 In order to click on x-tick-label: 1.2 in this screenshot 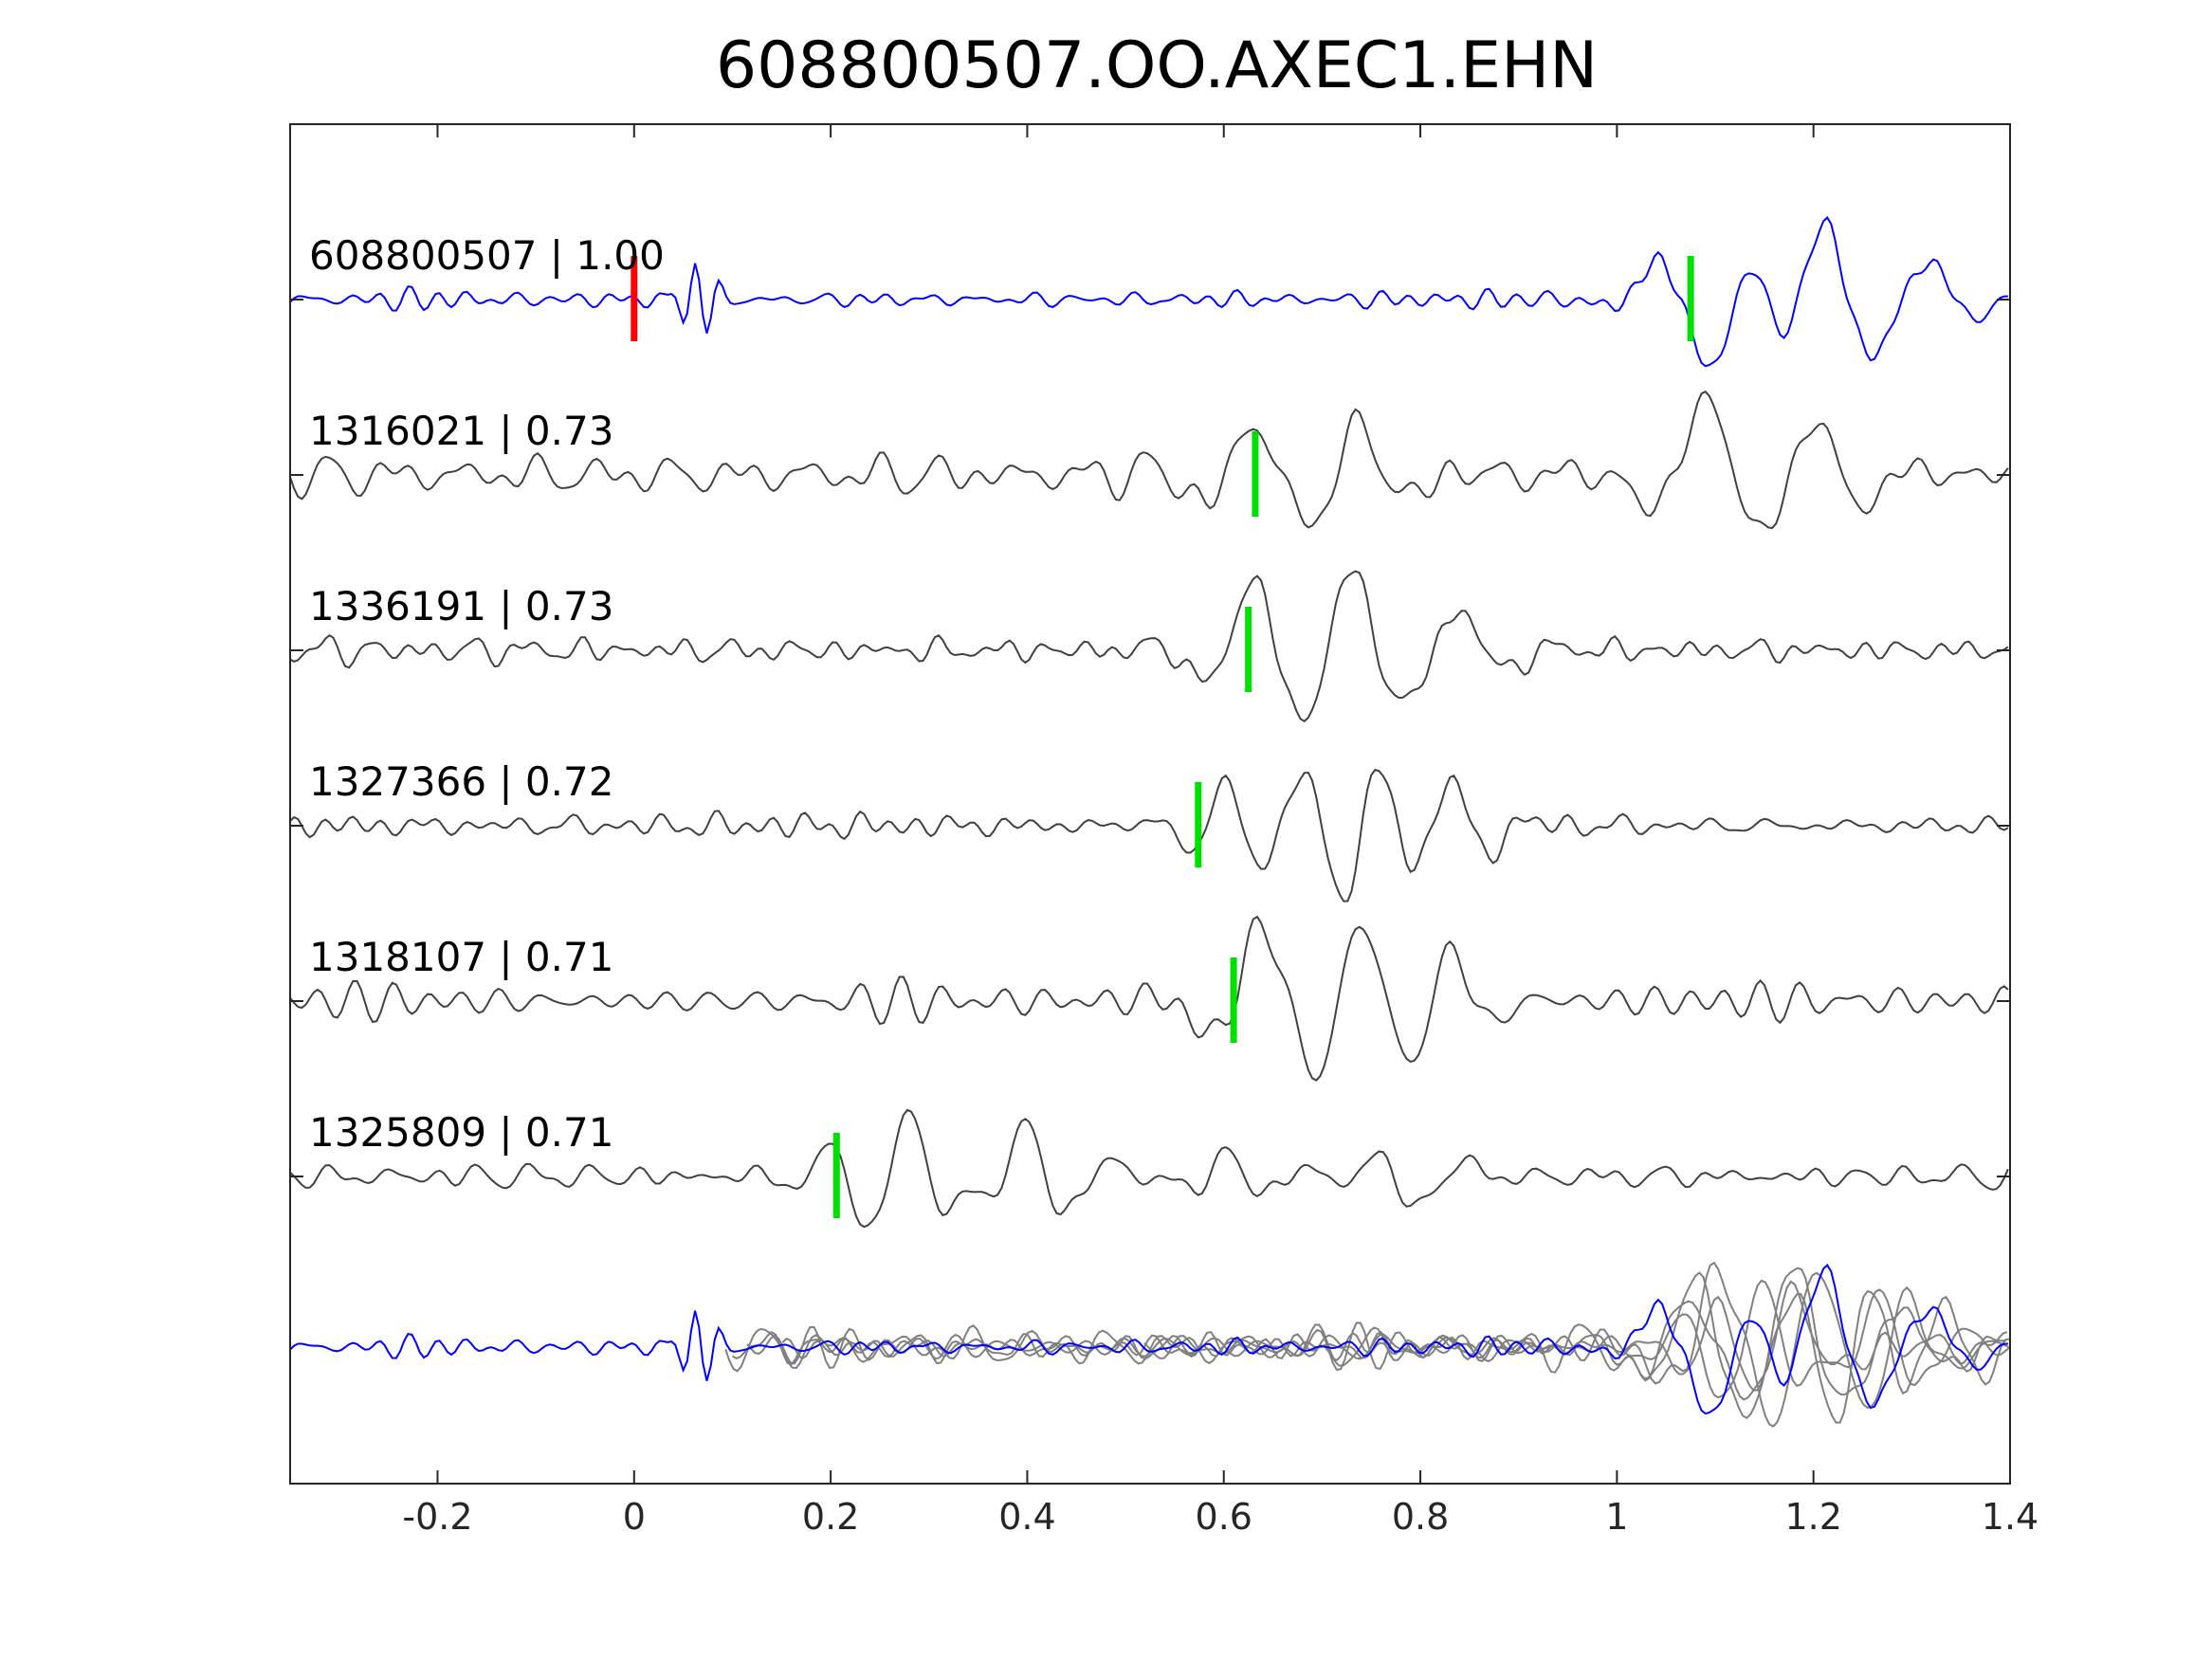, I will do `click(1812, 1517)`.